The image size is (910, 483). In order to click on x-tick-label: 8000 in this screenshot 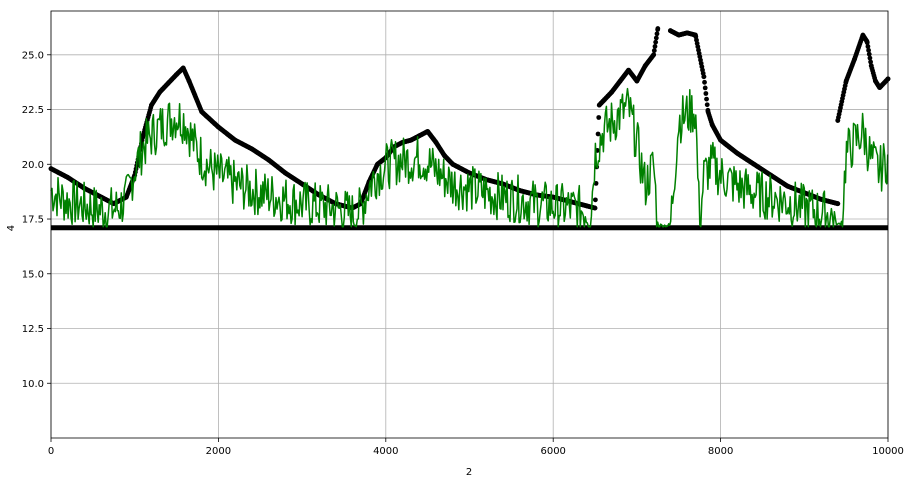, I will do `click(720, 451)`.